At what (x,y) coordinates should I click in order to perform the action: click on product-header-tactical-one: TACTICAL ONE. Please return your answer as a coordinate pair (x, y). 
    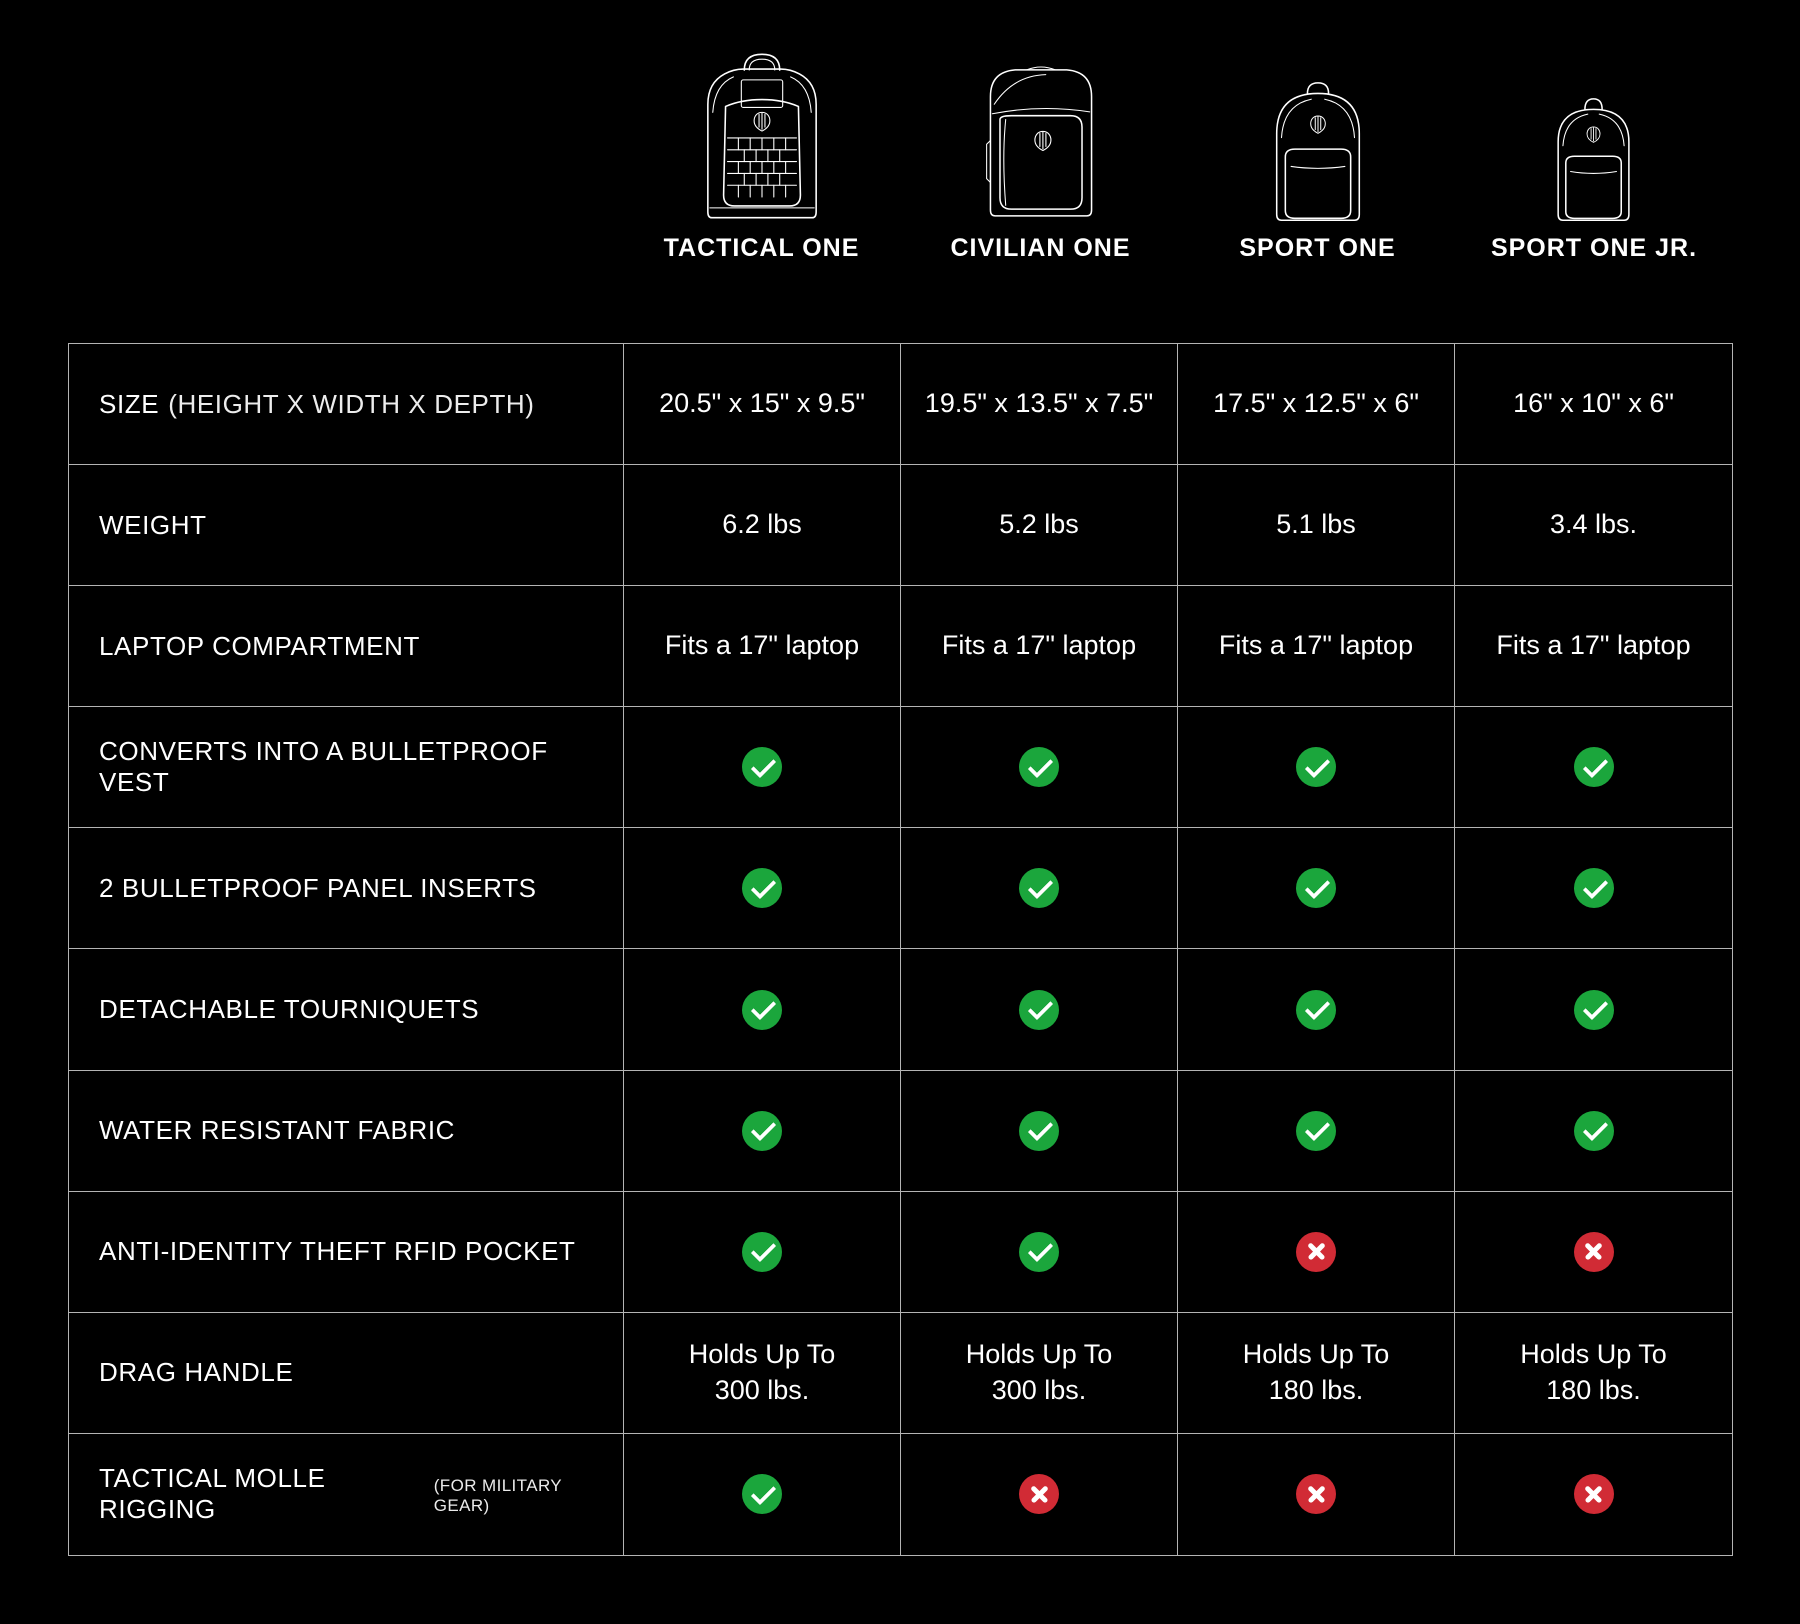
    Looking at the image, I should click on (761, 148).